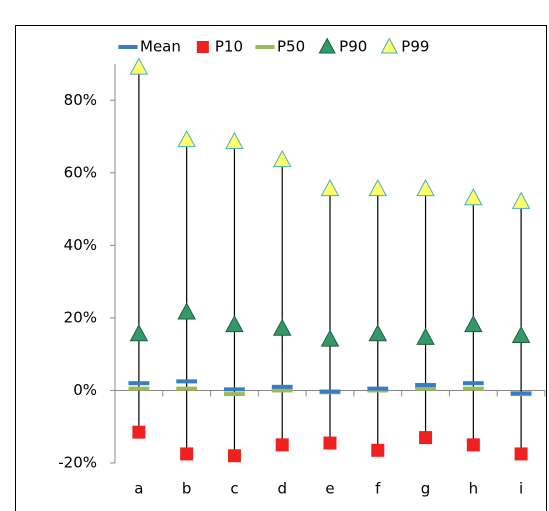 This screenshot has width=549, height=511. Describe the element at coordinates (160, 47) in the screenshot. I see `legend-label: Mean` at that location.